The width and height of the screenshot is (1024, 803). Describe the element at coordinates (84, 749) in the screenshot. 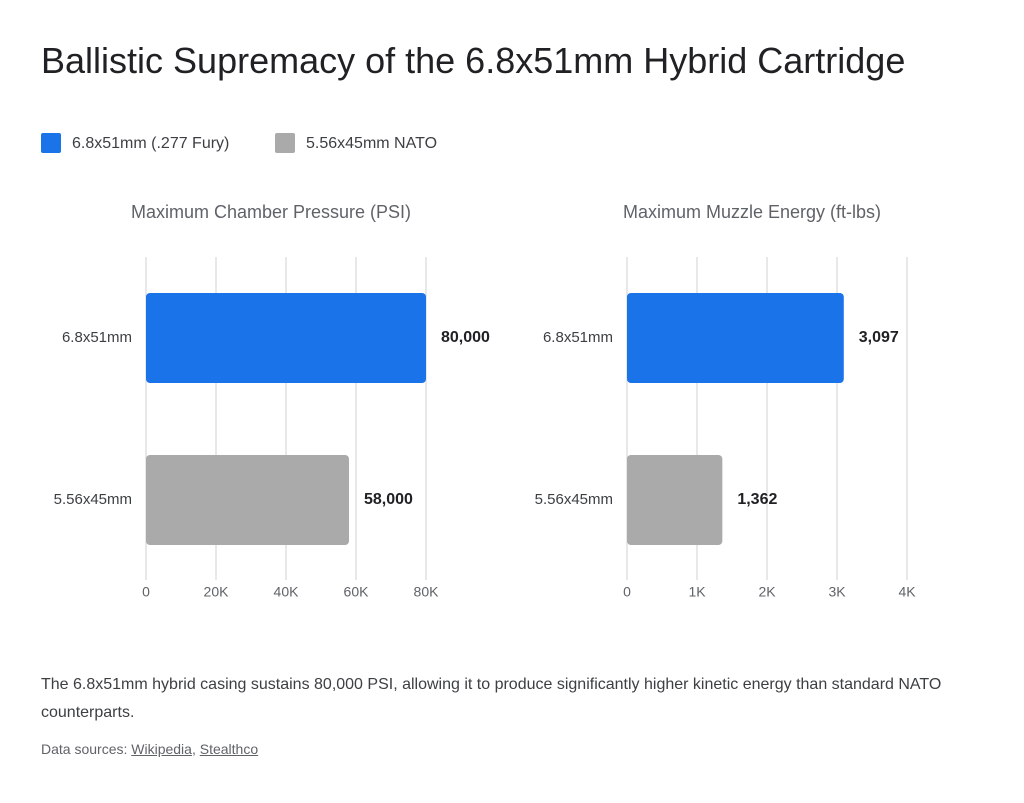

I see `sources-prefix: Data sources:` at that location.